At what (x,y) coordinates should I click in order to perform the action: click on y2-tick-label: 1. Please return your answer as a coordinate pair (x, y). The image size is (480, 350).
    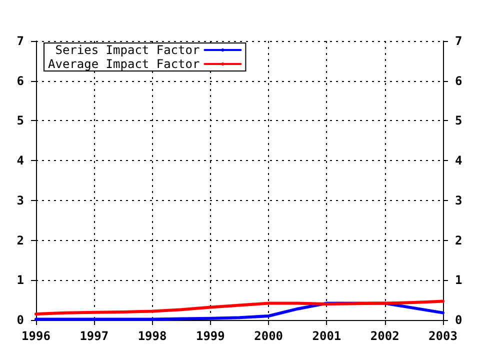
    Looking at the image, I should click on (458, 280).